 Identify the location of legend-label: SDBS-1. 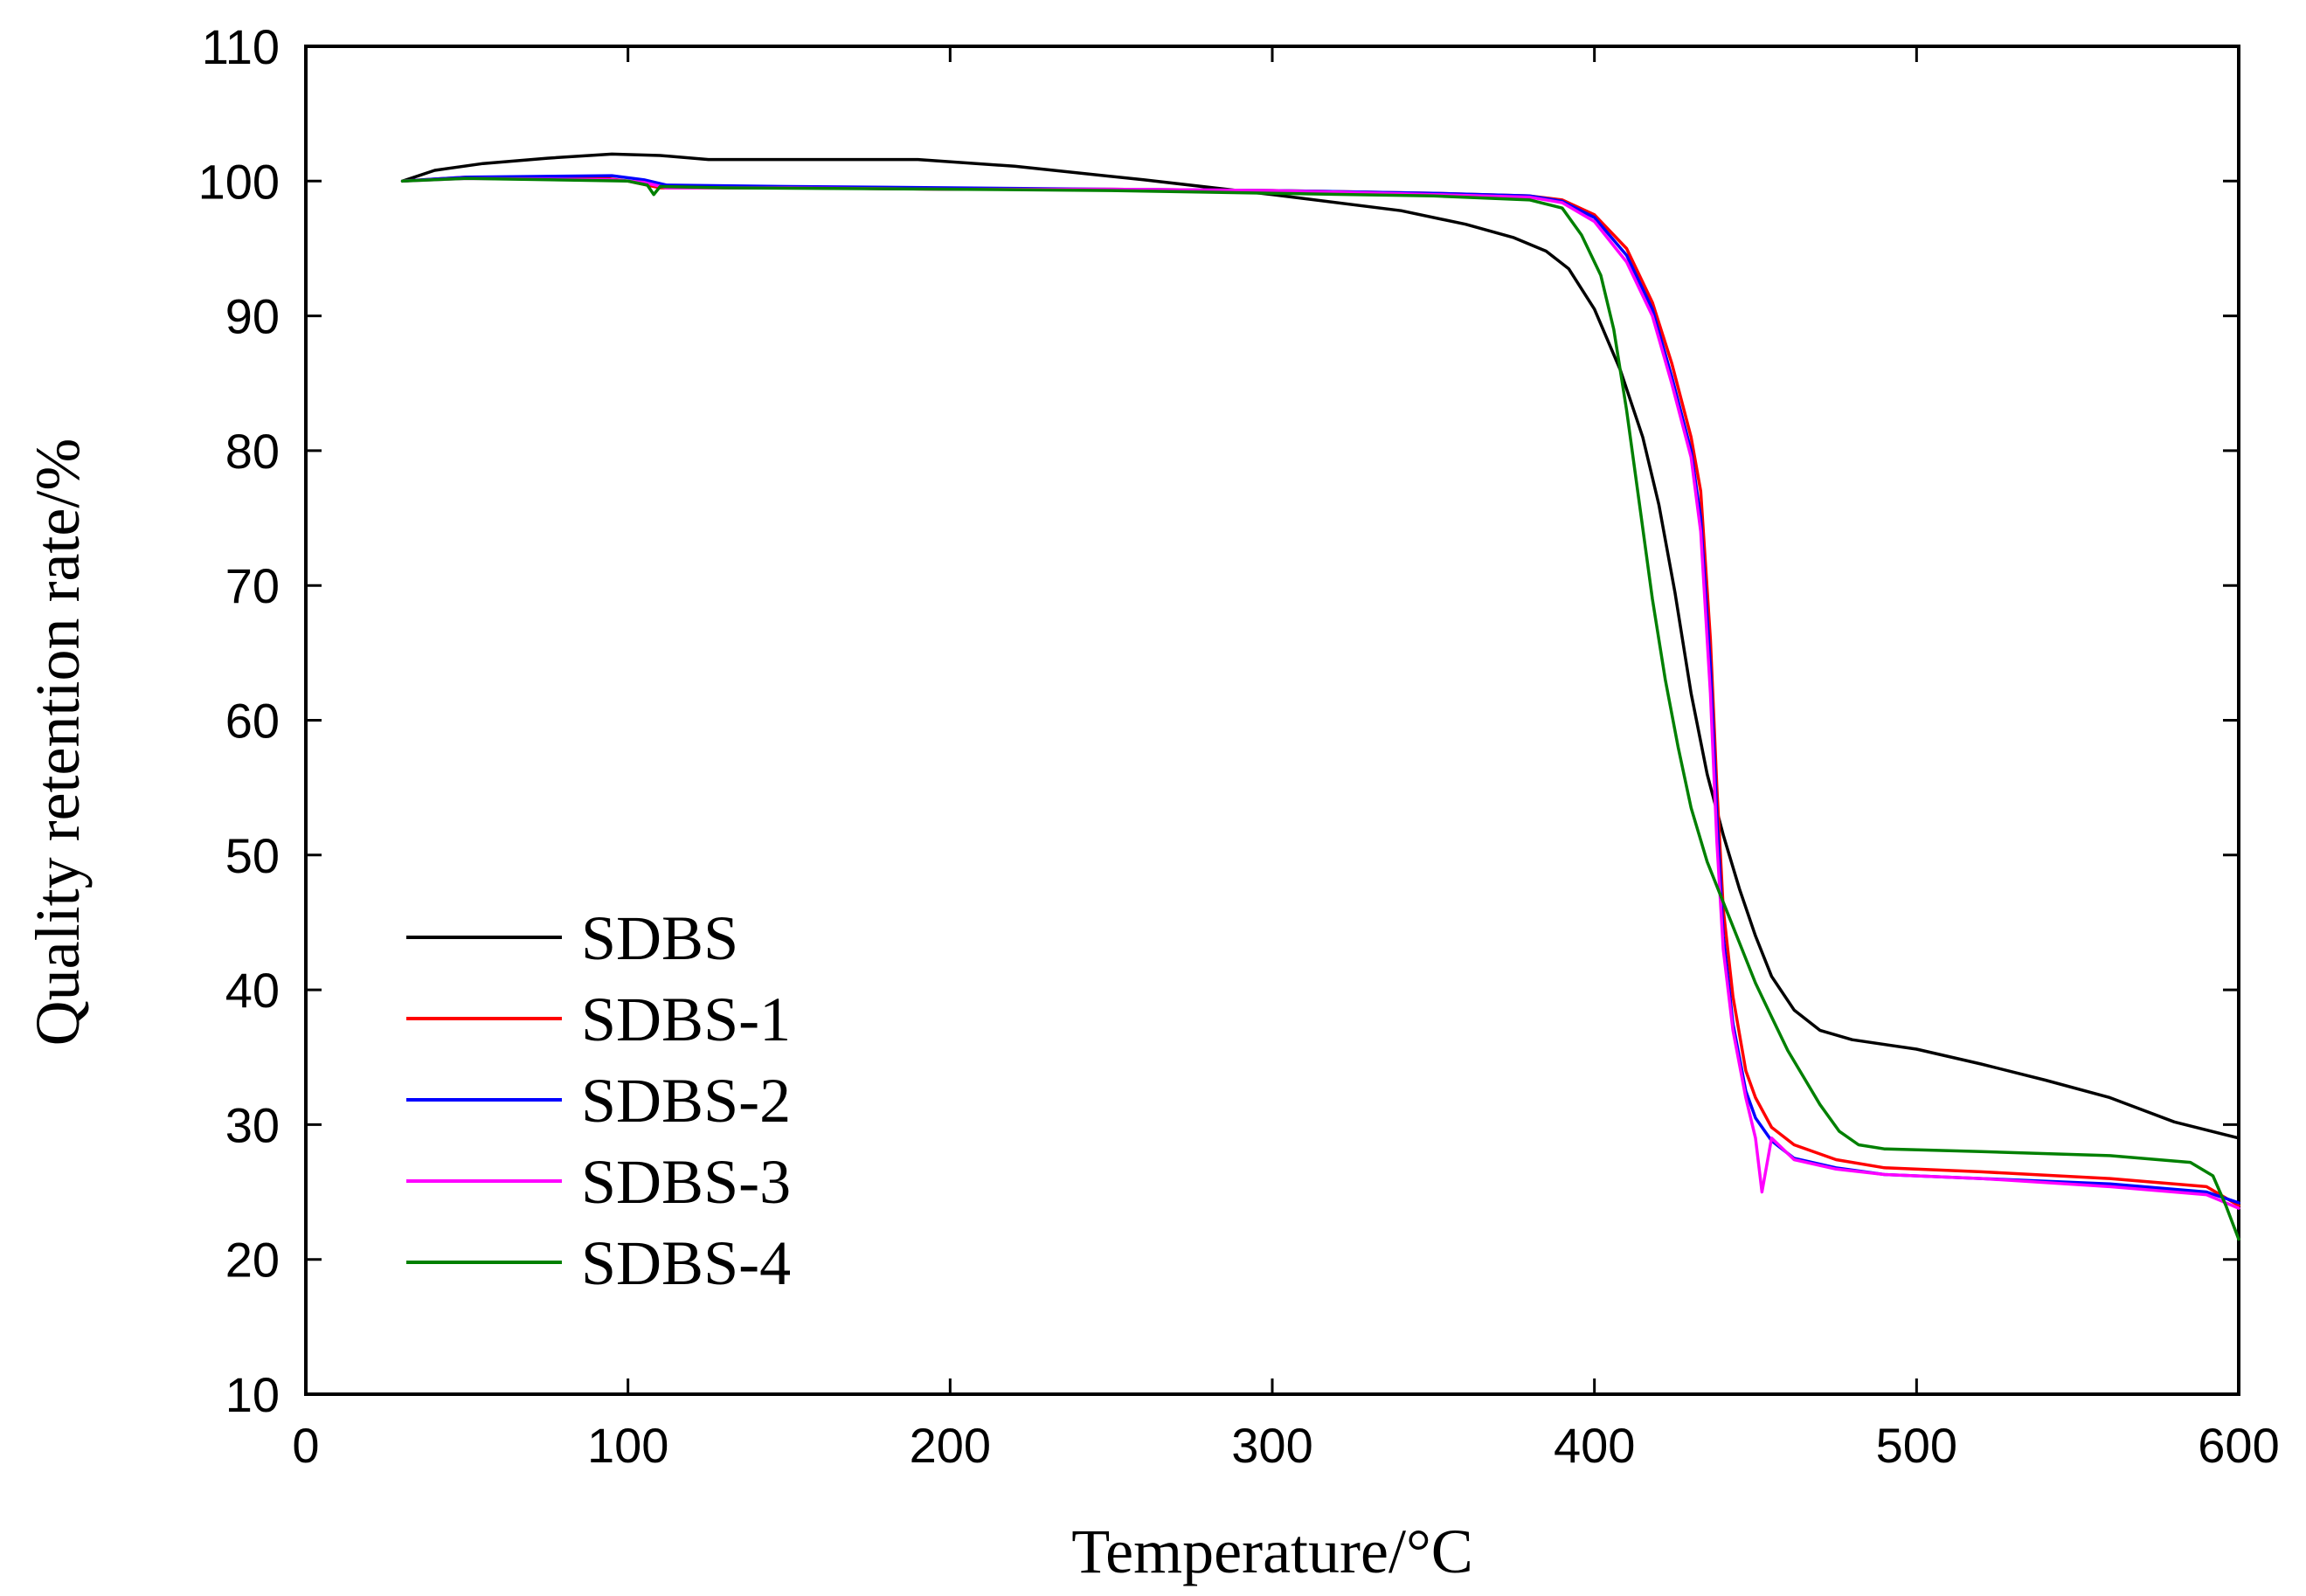
(686, 1019).